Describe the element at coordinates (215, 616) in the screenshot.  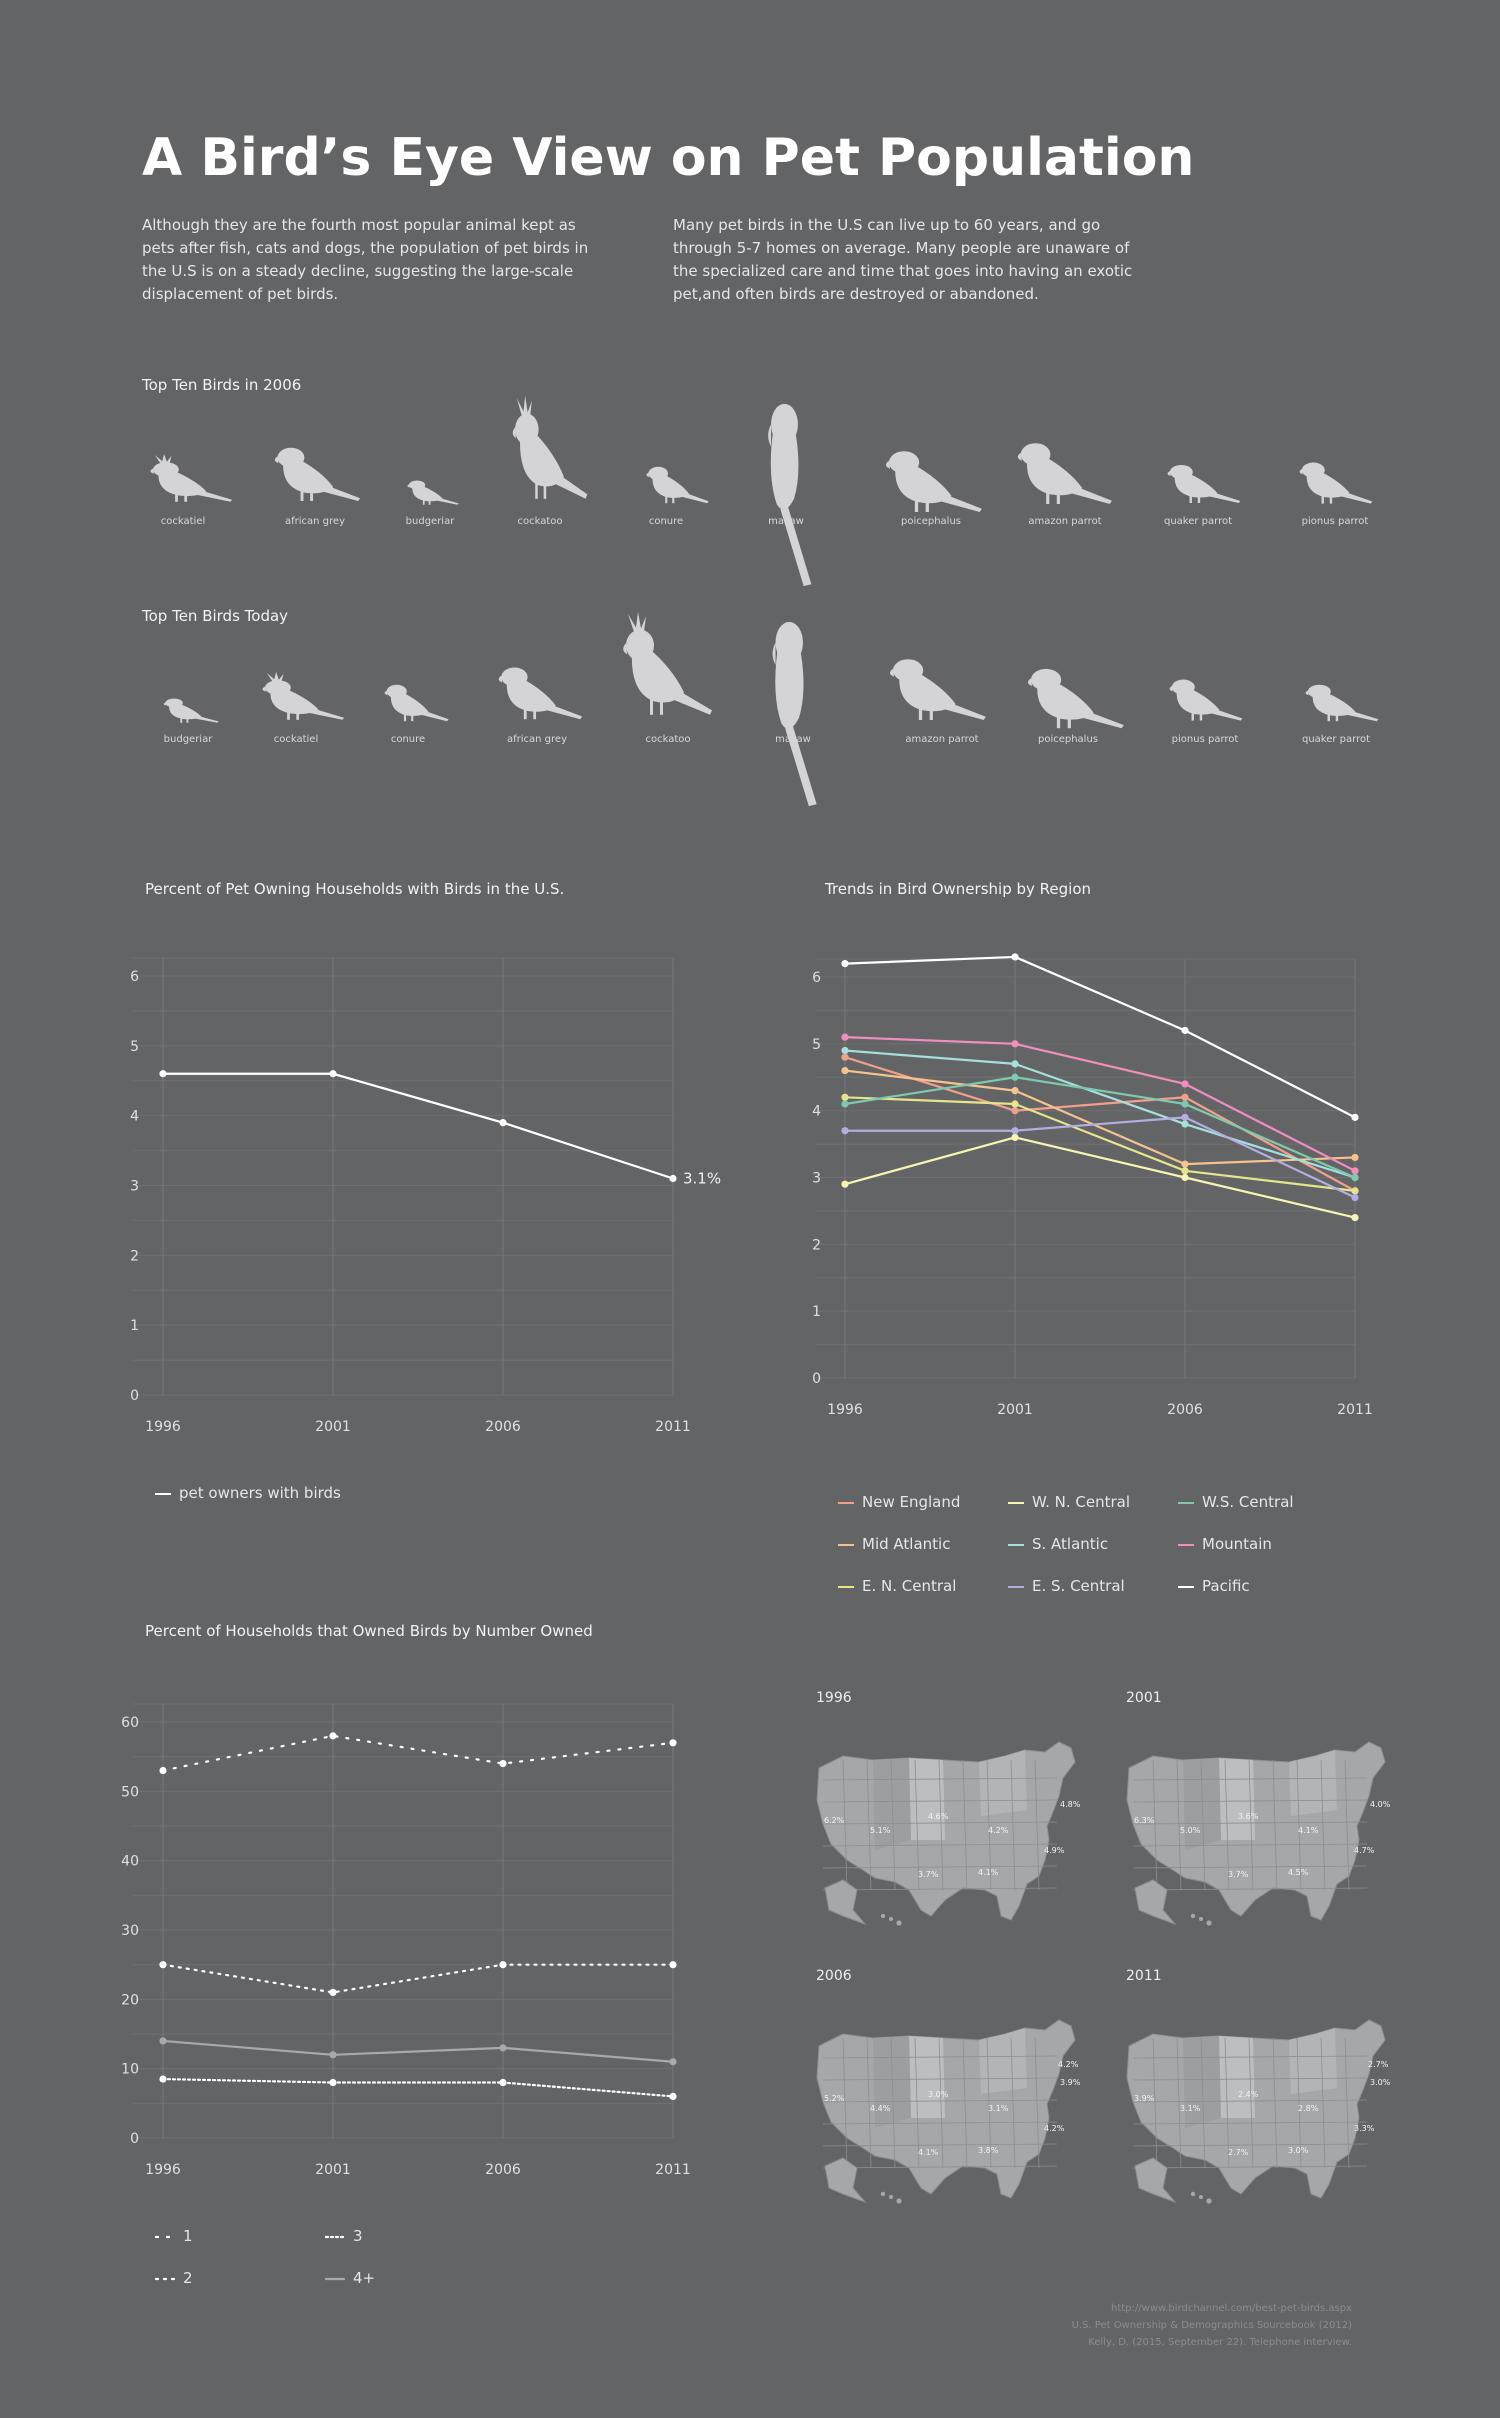
I see `top-today-title: Top Ten Birds Today` at that location.